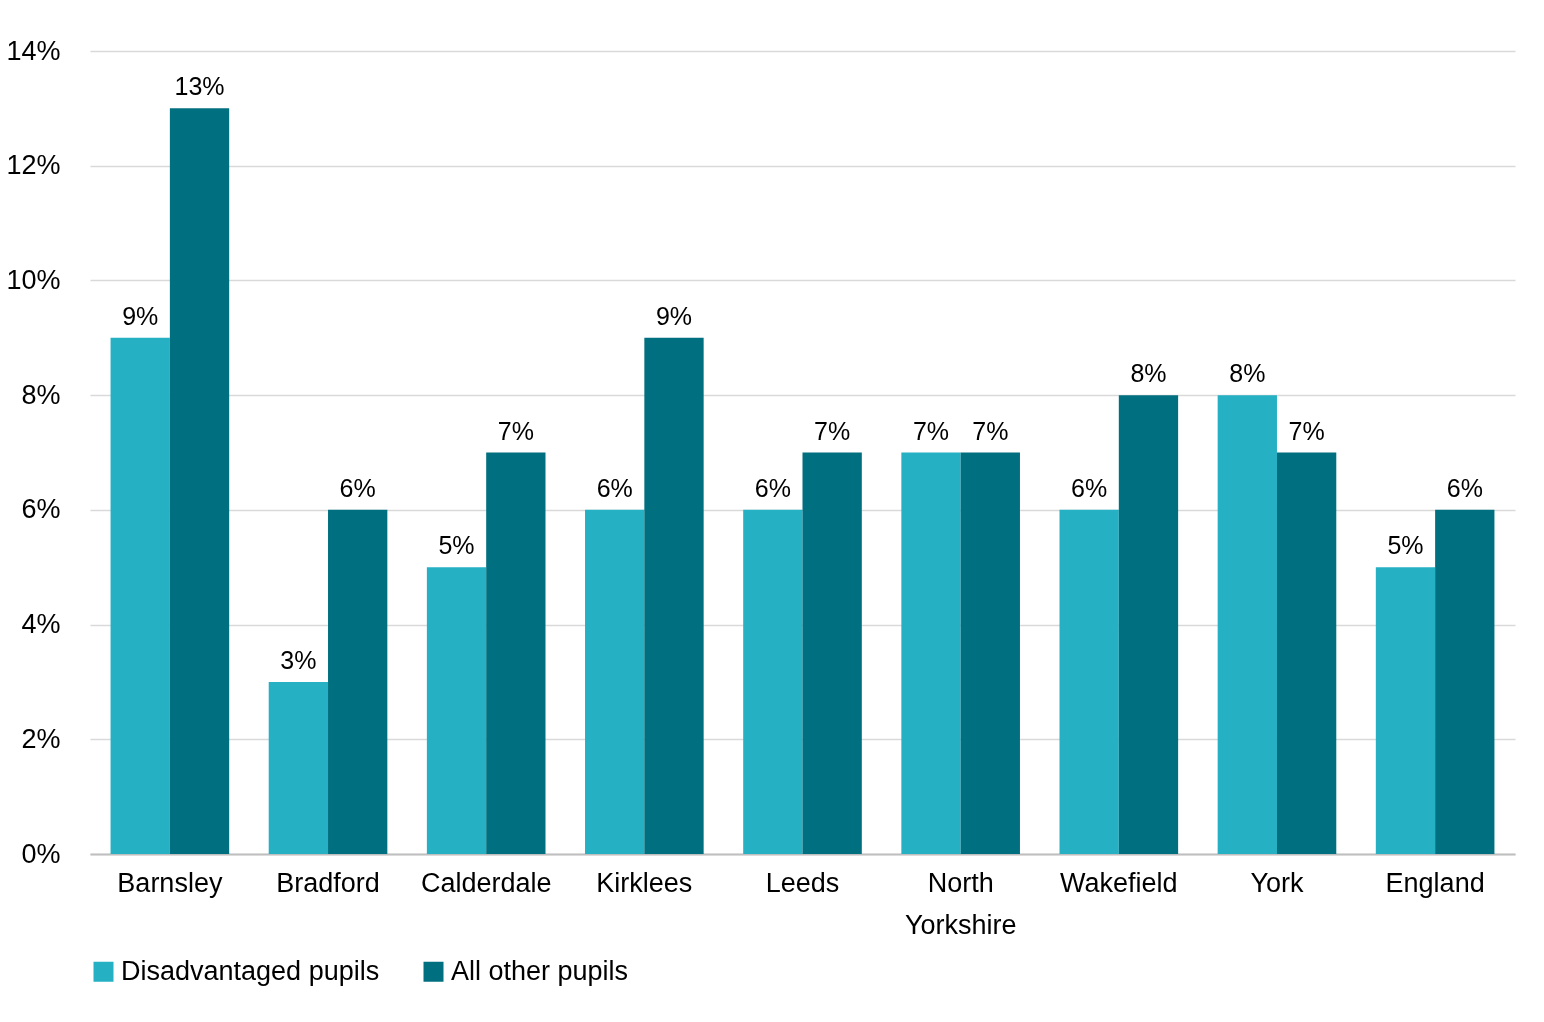  What do you see at coordinates (802, 882) in the screenshot?
I see `x-tick-label: Leeds` at bounding box center [802, 882].